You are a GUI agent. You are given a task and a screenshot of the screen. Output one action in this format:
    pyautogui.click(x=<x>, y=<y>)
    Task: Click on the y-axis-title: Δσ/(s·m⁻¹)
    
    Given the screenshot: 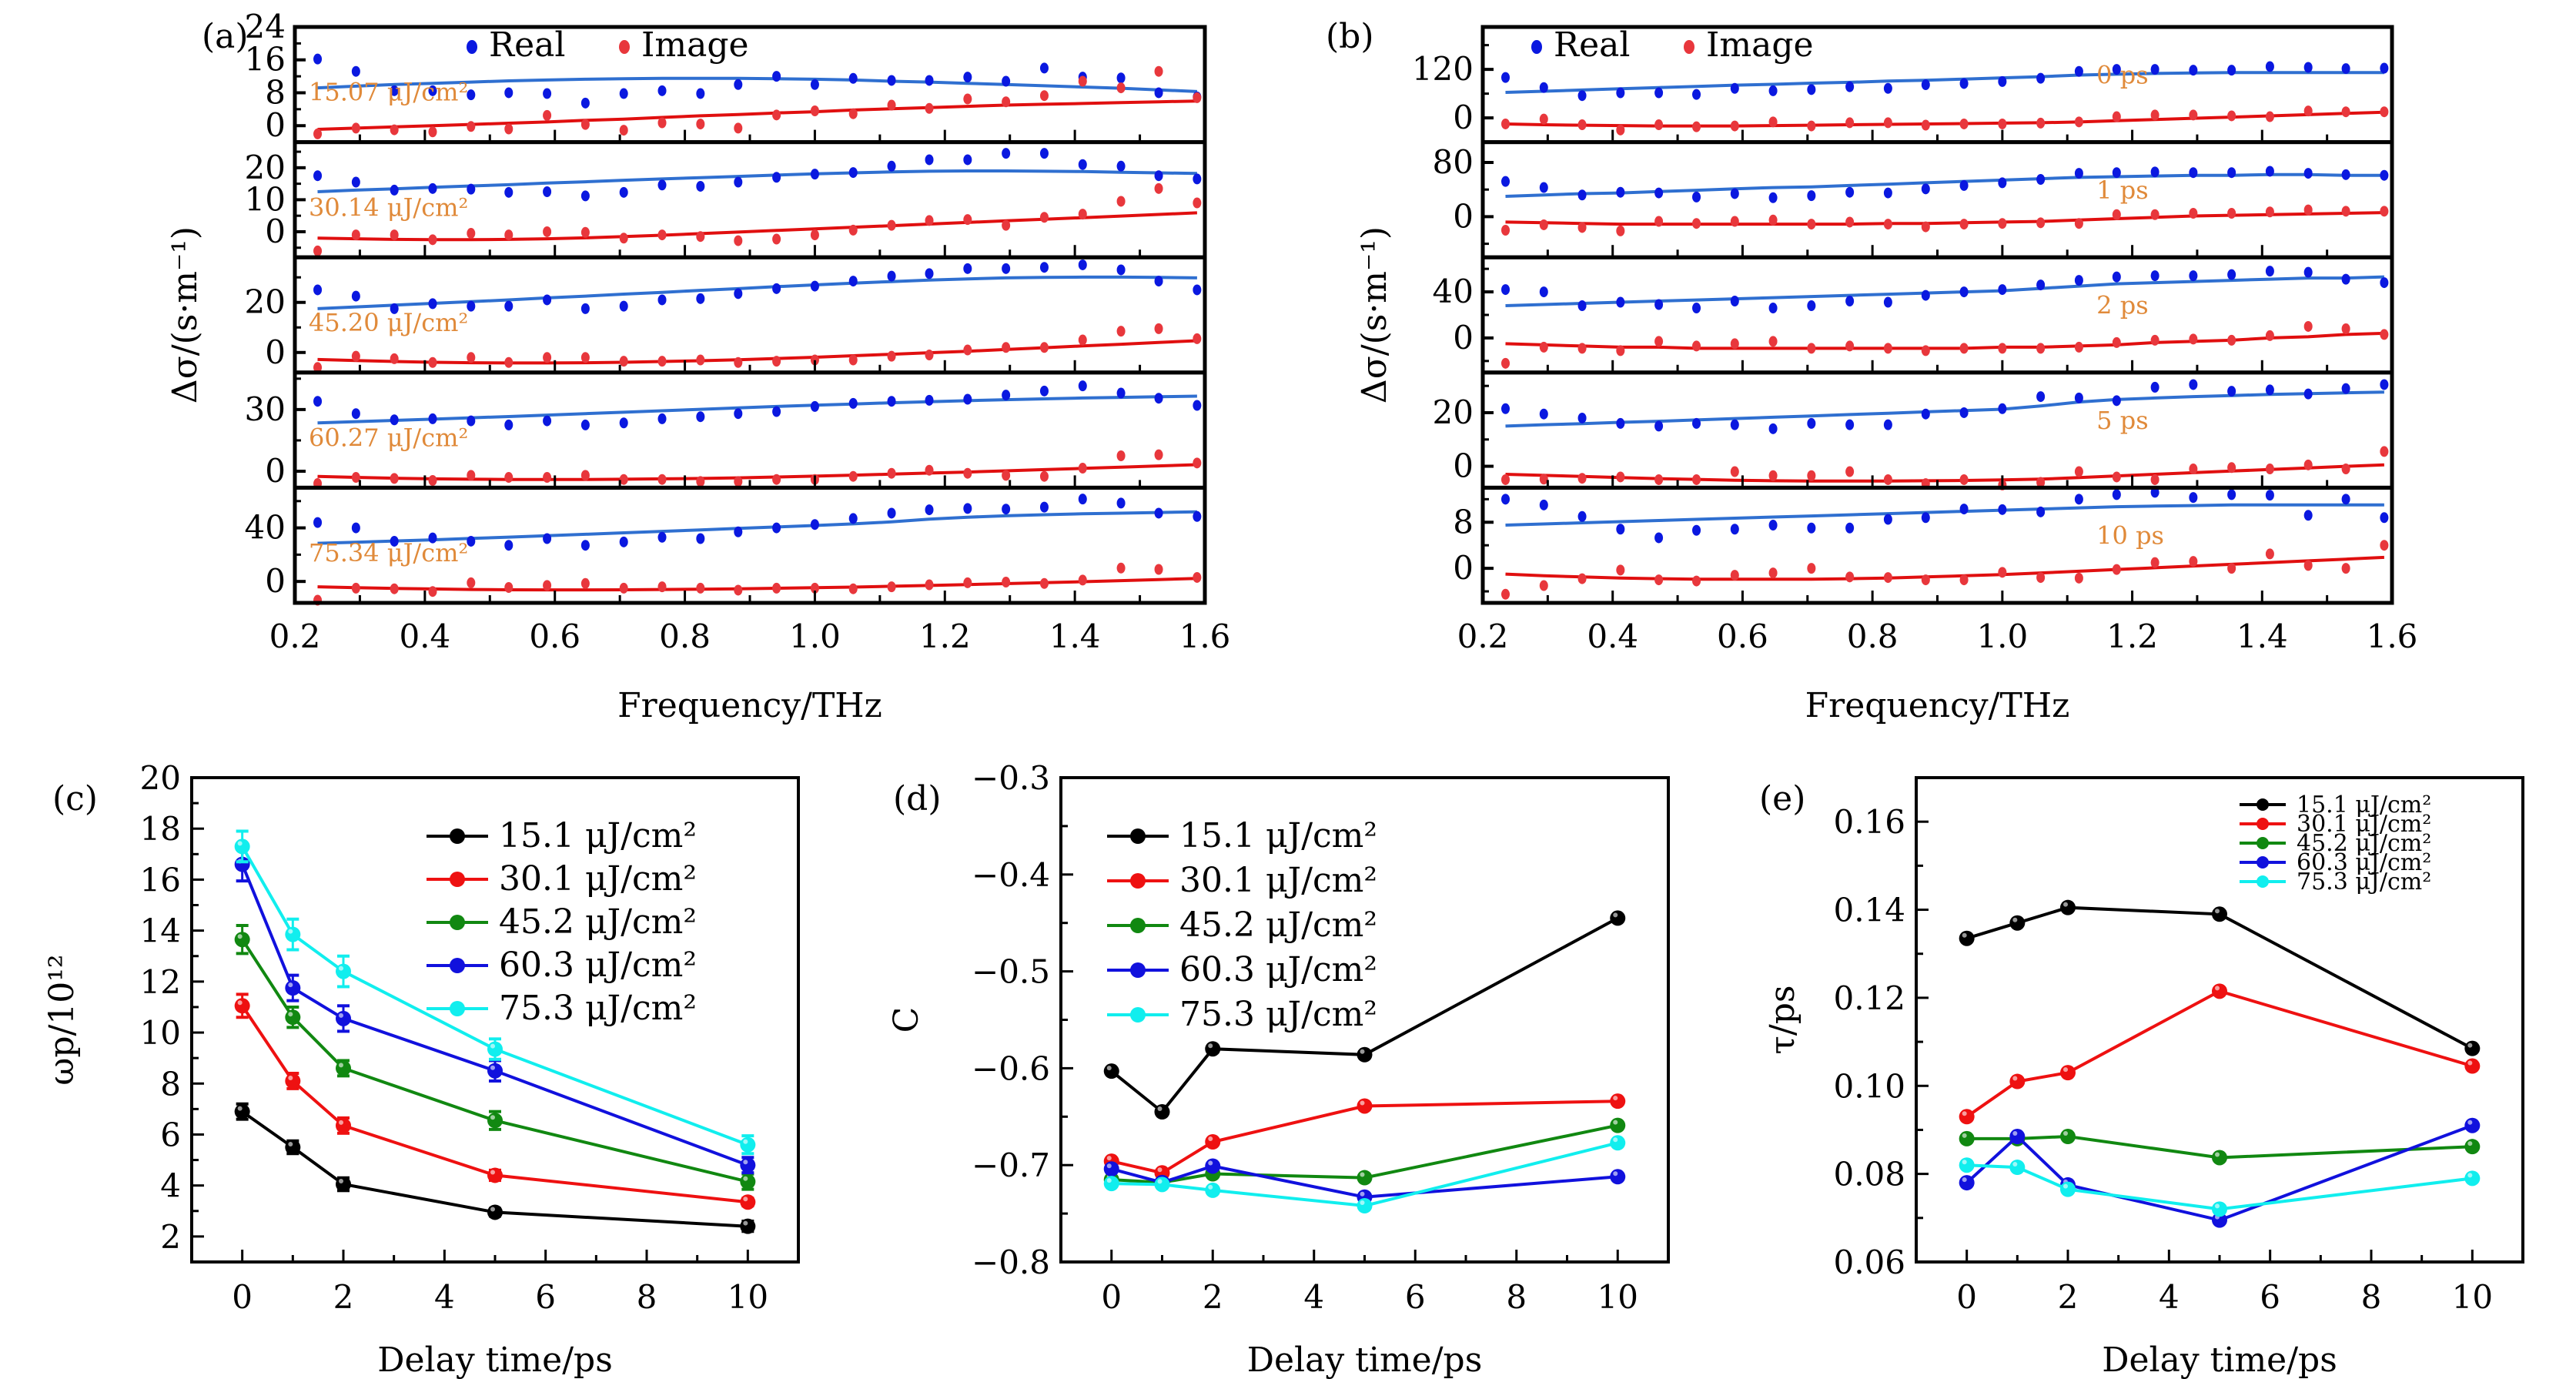 What is the action you would take?
    pyautogui.click(x=1375, y=314)
    